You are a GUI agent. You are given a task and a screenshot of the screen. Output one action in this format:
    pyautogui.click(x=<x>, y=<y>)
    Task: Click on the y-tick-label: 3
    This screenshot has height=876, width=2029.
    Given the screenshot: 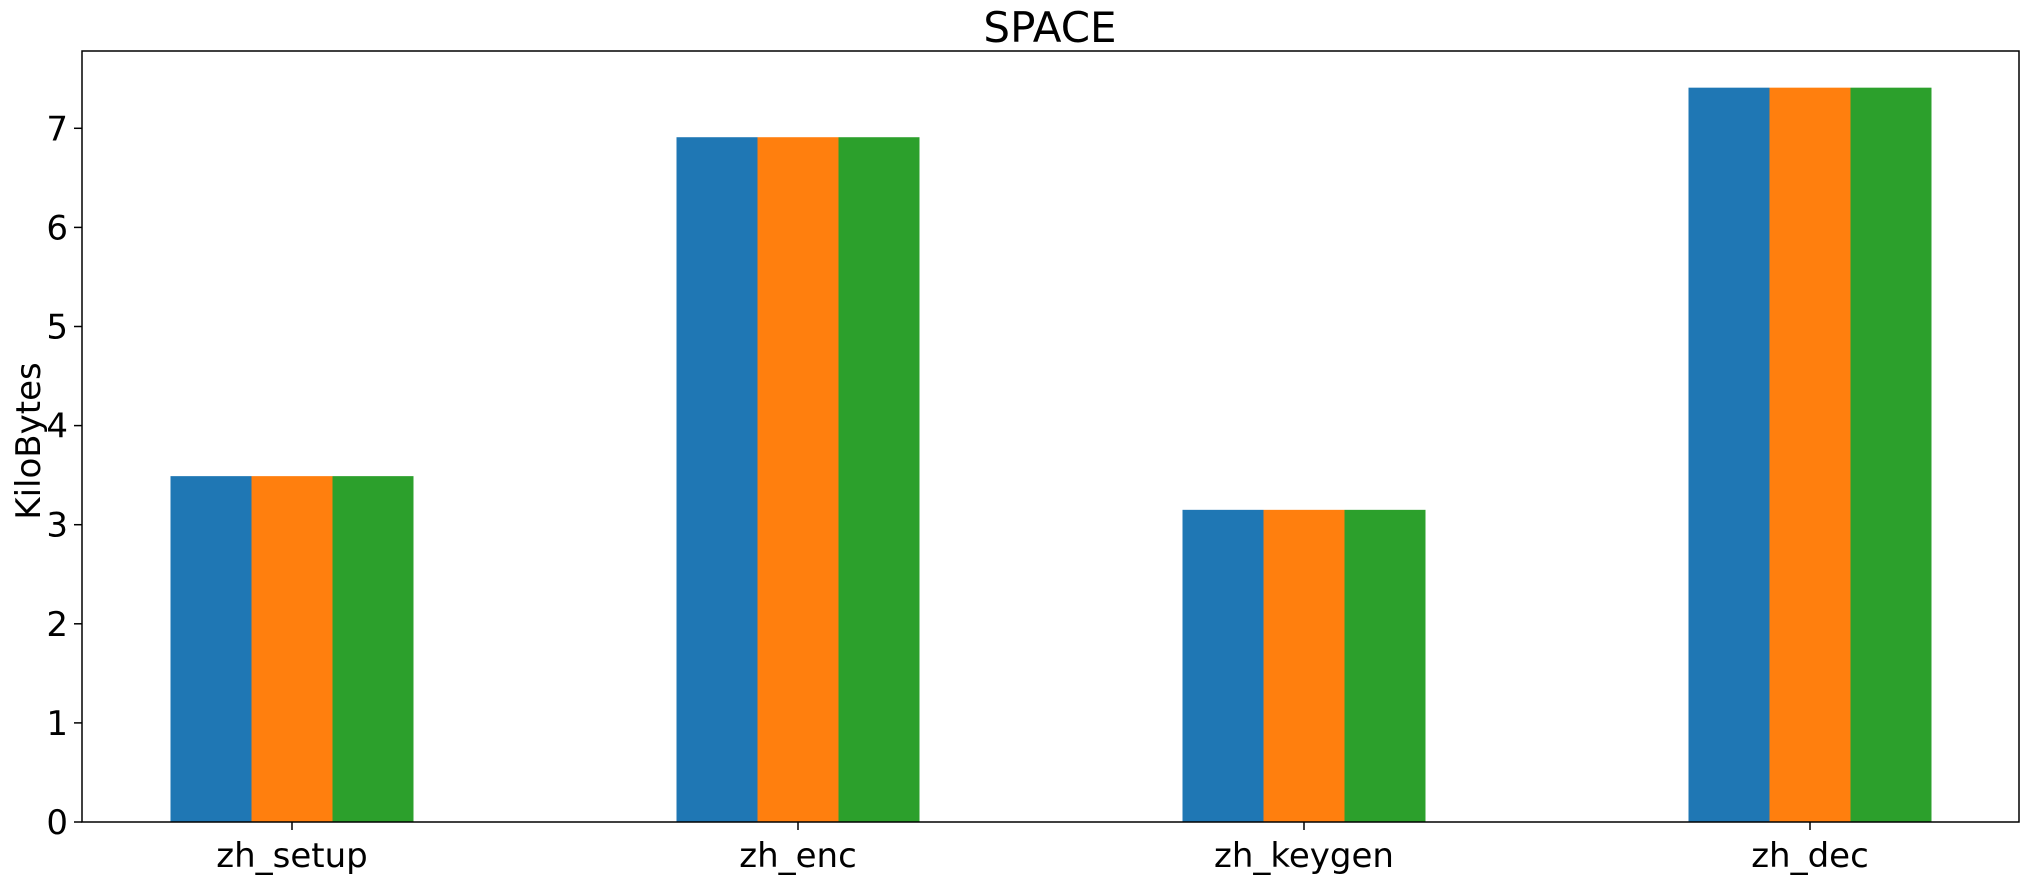 What is the action you would take?
    pyautogui.click(x=57, y=526)
    